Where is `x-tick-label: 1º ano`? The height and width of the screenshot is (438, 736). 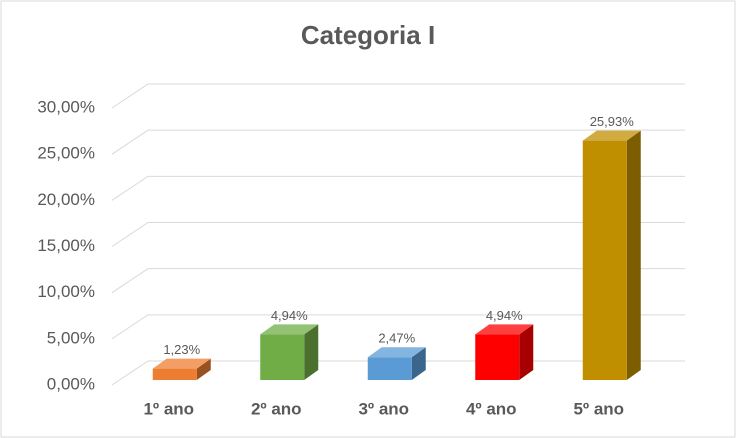 x-tick-label: 1º ano is located at coordinates (168, 408).